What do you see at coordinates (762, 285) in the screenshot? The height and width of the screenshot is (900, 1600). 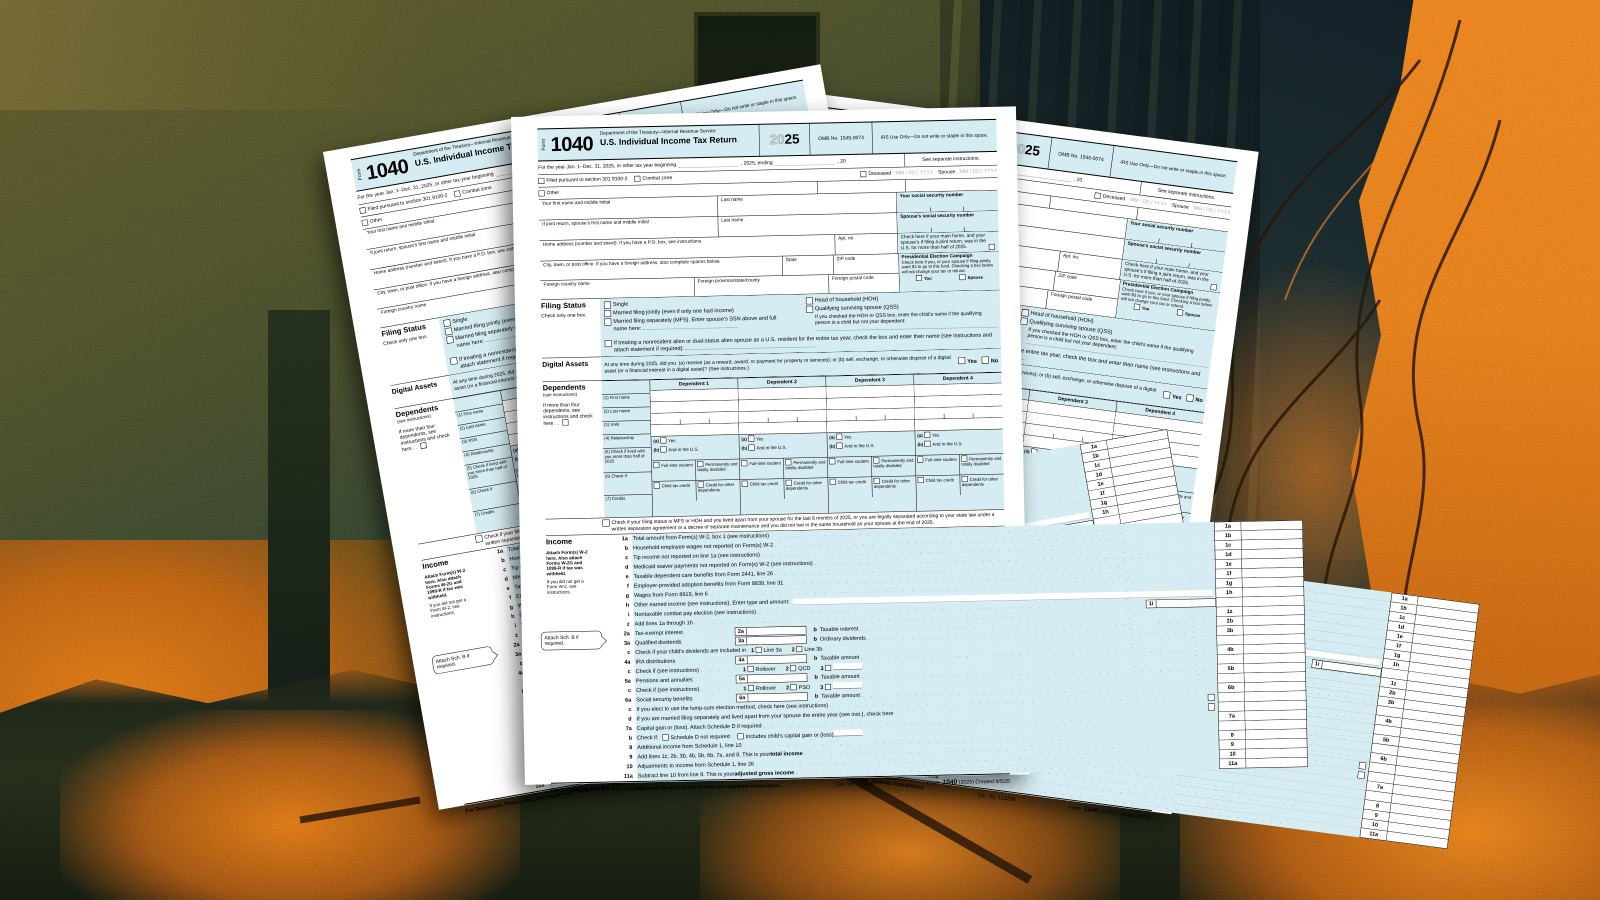 I see `foreign-province-field: Foreign province/state/county` at bounding box center [762, 285].